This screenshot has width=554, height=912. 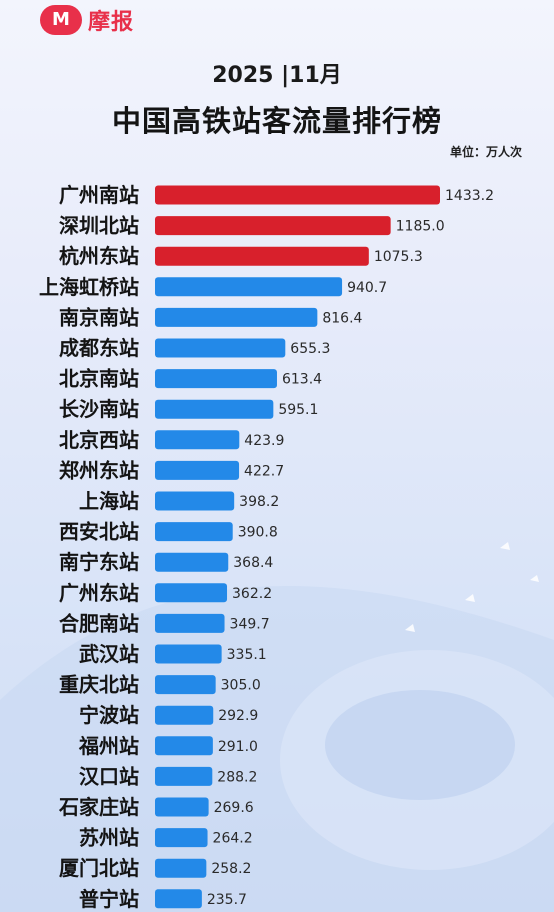 I want to click on value-label: 362.2, so click(x=252, y=594).